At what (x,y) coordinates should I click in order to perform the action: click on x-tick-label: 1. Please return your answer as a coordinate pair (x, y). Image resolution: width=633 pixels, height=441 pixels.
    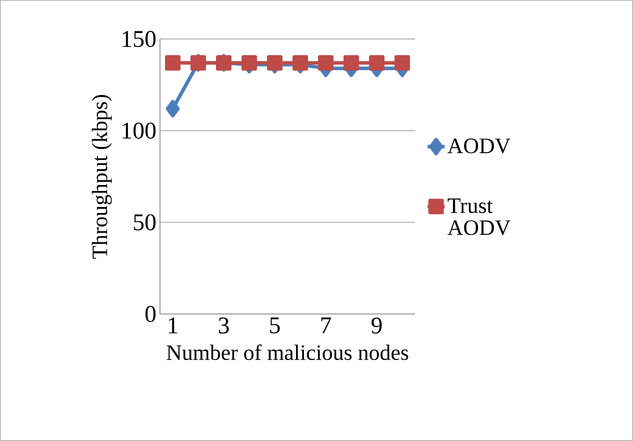
    Looking at the image, I should click on (173, 326).